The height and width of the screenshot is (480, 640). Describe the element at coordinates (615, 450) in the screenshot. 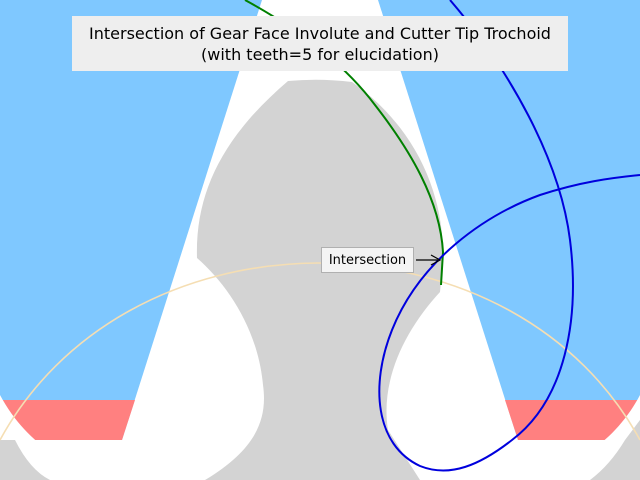

I see `gear-neighbor-tooth-right` at that location.